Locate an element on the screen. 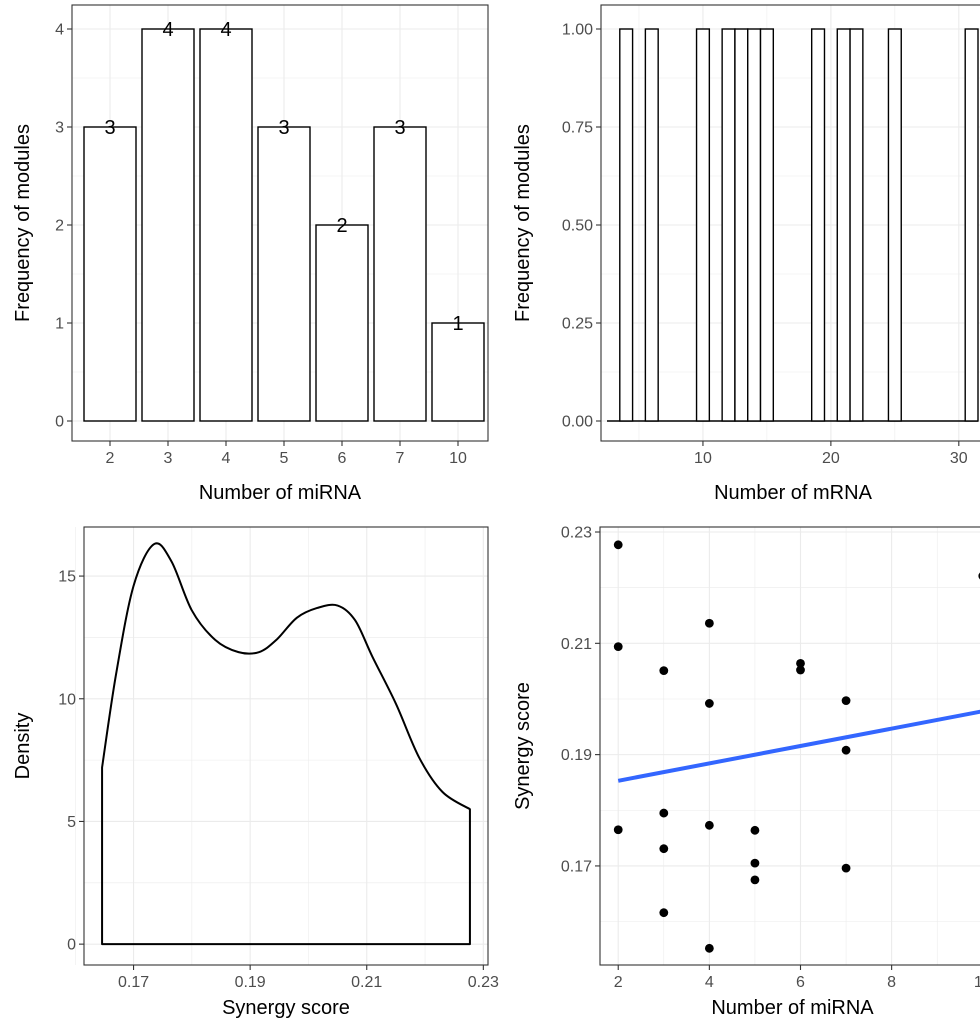 The image size is (980, 1025). y-tick-label: 3 is located at coordinates (59, 128).